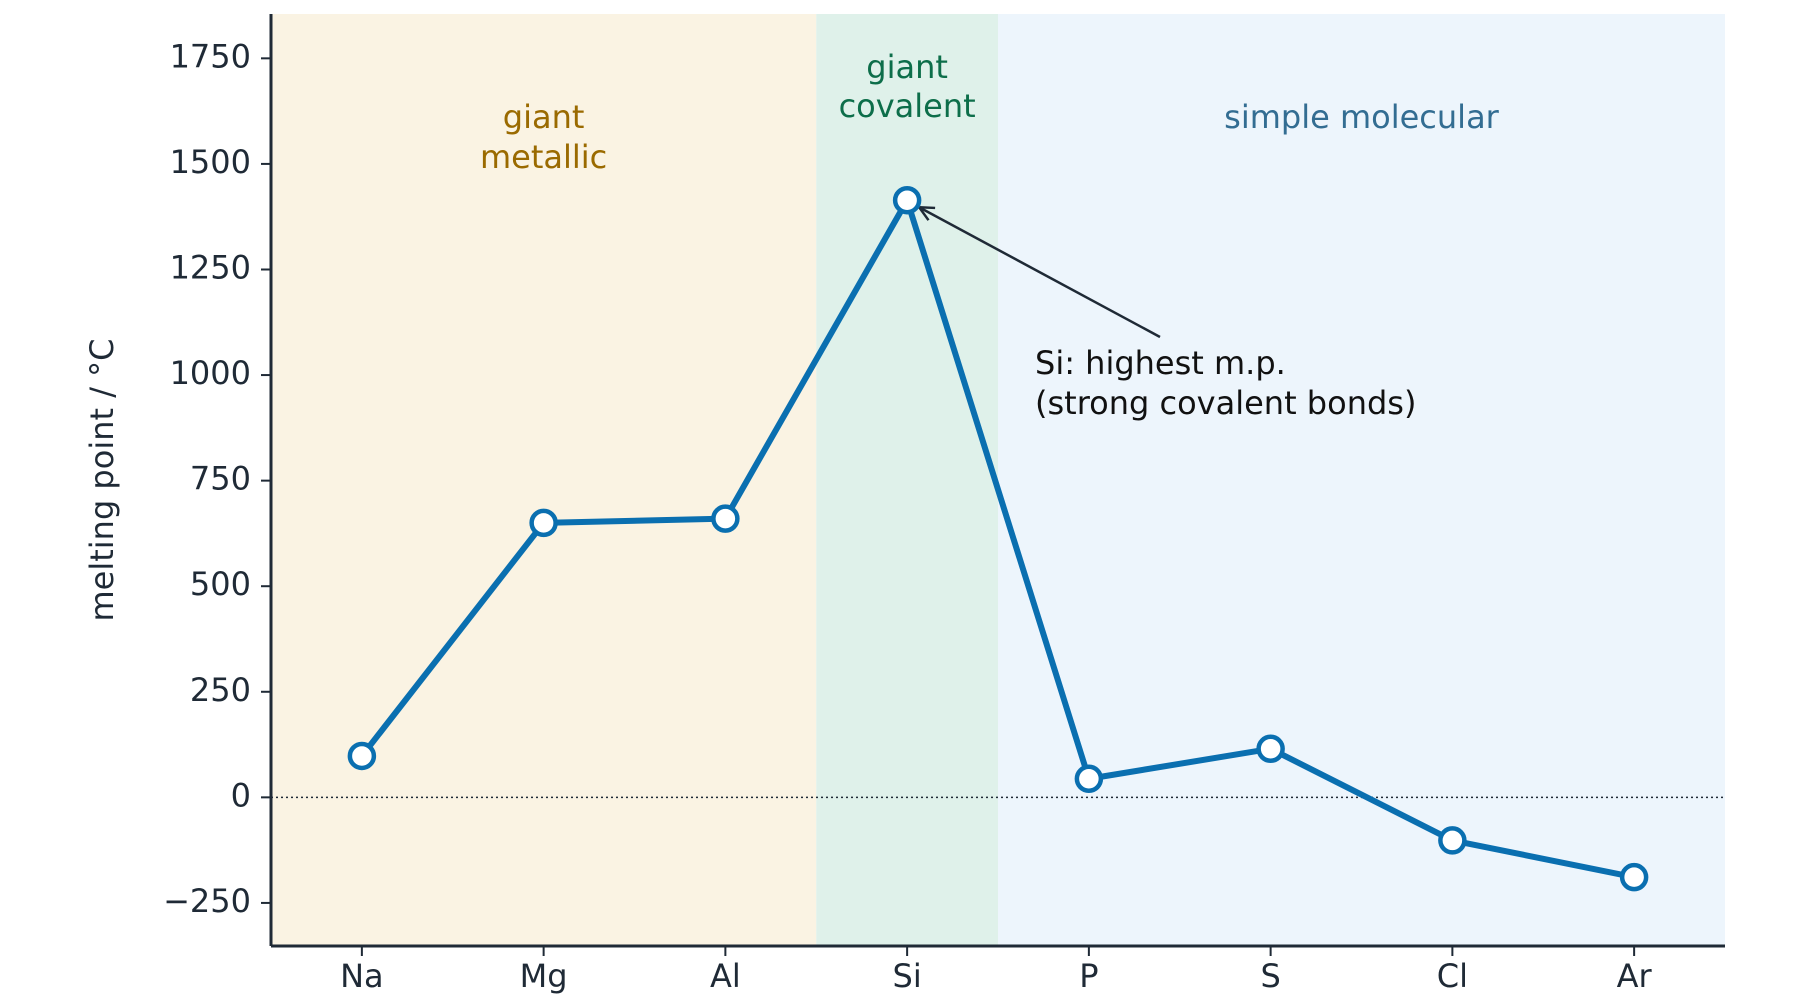  I want to click on x-tick-label: P, so click(1088, 976).